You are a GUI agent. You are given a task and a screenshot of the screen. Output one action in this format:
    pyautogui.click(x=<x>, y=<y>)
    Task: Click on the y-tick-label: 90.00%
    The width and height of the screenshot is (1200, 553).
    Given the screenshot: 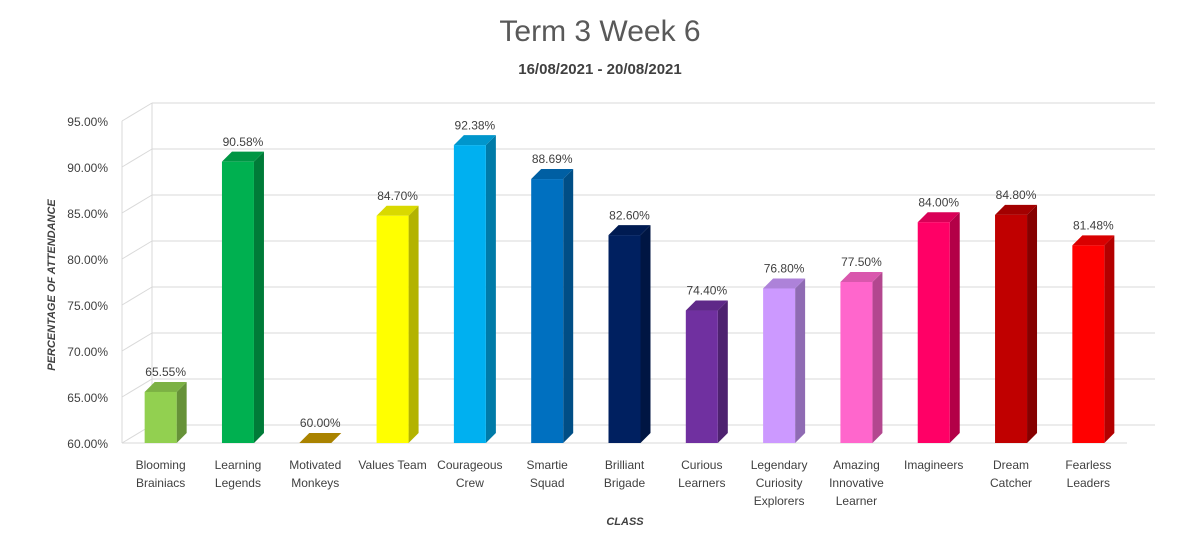 What is the action you would take?
    pyautogui.click(x=87, y=168)
    